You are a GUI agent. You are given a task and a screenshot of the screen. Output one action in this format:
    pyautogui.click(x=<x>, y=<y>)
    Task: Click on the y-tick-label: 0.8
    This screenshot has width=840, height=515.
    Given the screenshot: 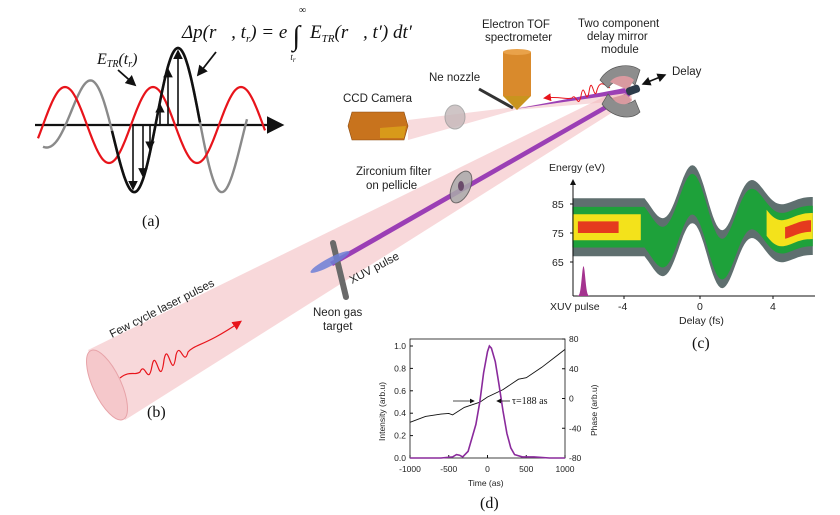 What is the action you would take?
    pyautogui.click(x=400, y=368)
    